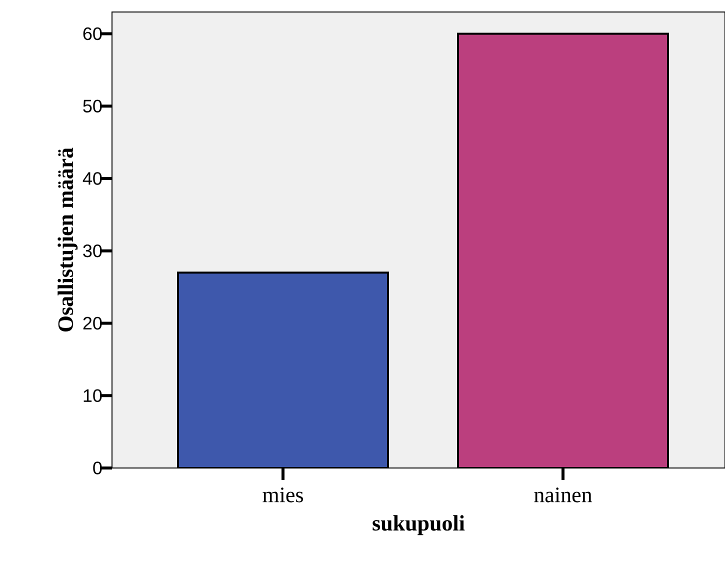  What do you see at coordinates (282, 495) in the screenshot?
I see `x-tick-label: mies` at bounding box center [282, 495].